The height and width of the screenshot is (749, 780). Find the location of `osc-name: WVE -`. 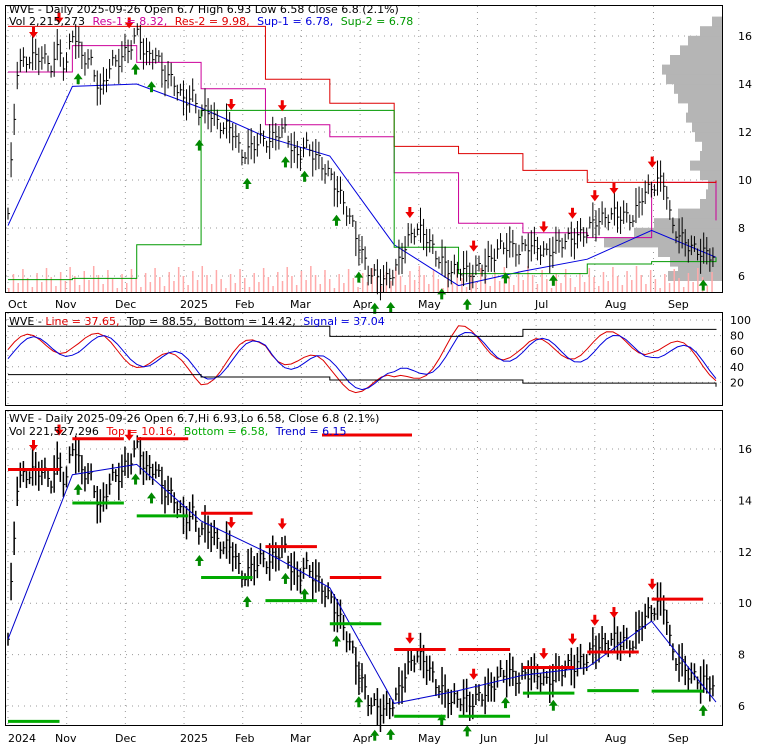

osc-name: WVE - is located at coordinates (27, 321).